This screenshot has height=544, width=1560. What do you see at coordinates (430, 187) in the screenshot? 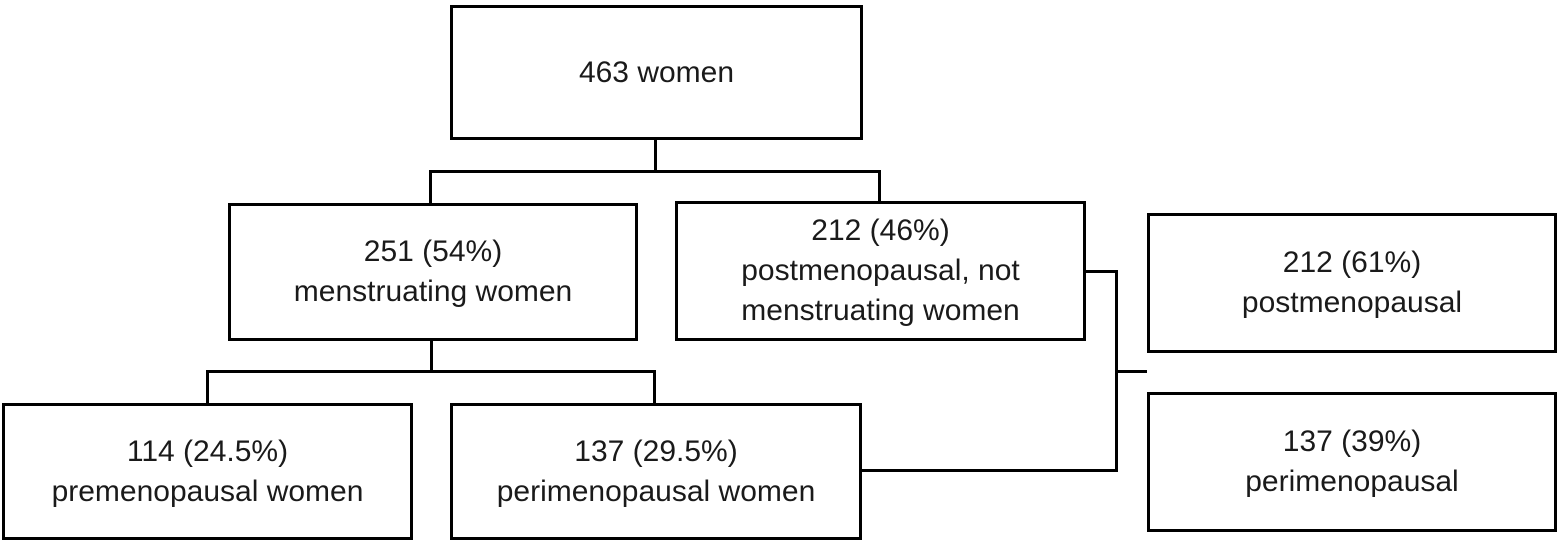
I see `connector-level2-drop-left` at bounding box center [430, 187].